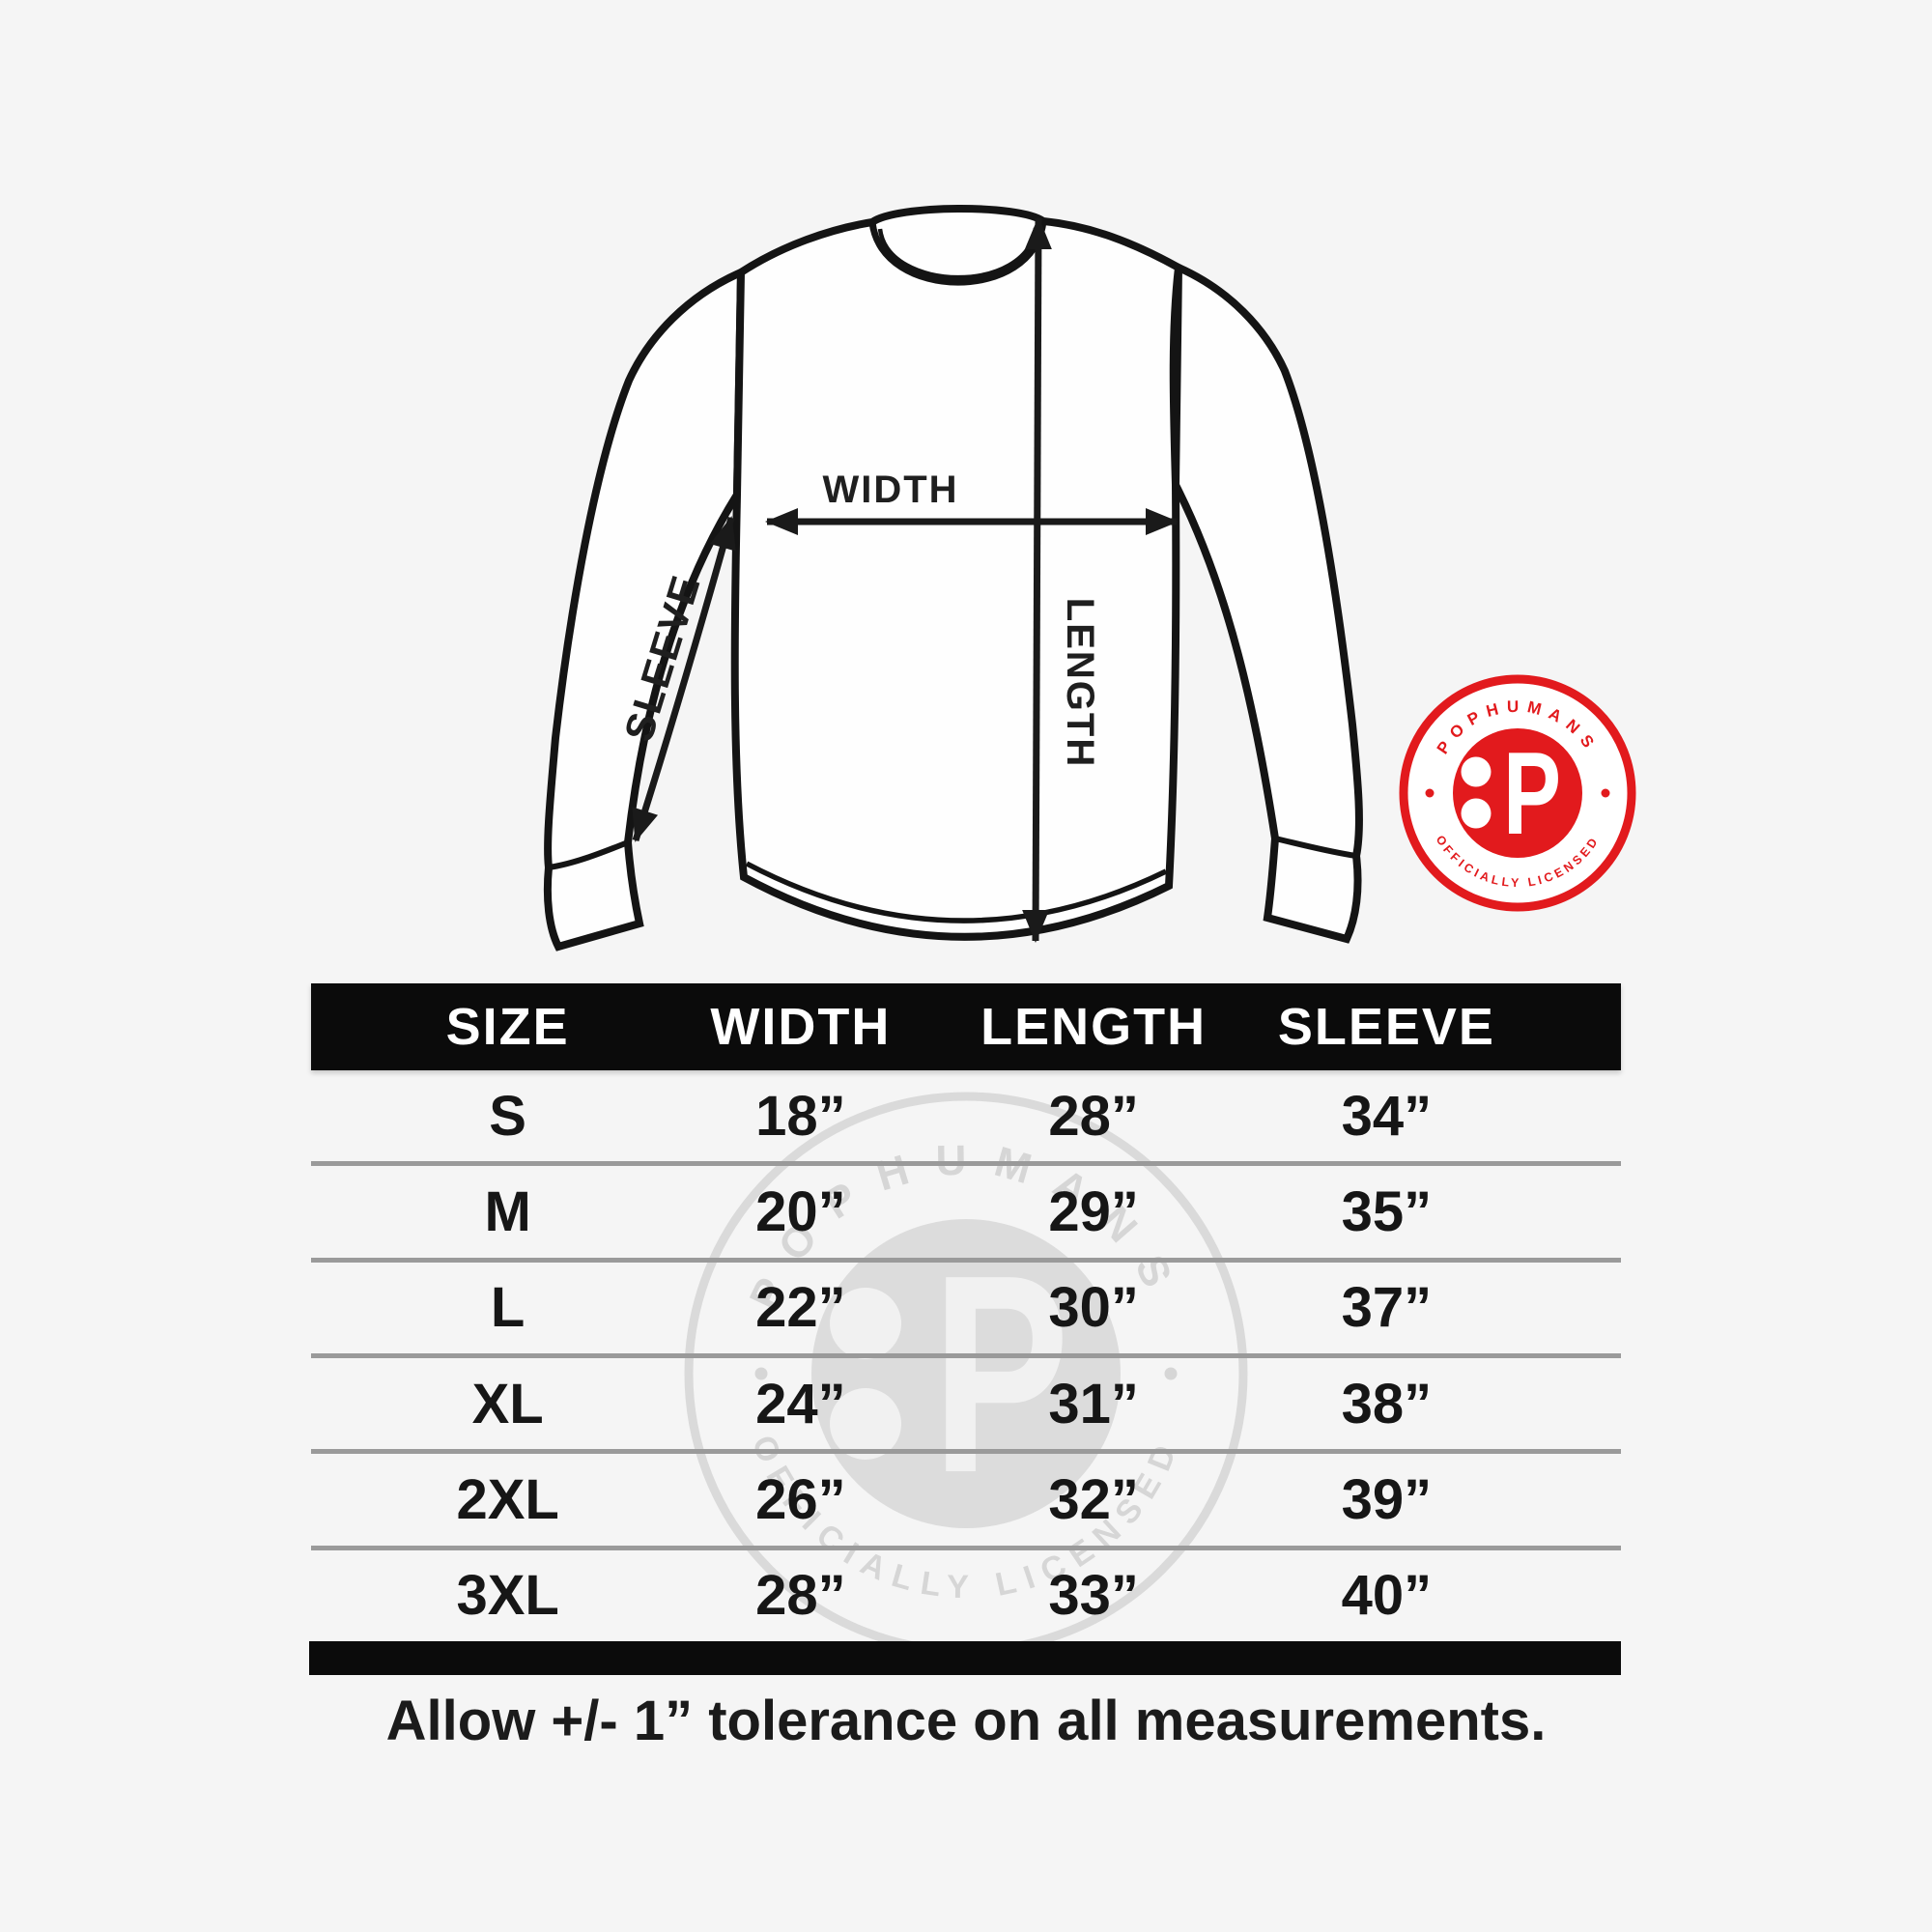 The width and height of the screenshot is (1932, 1932). What do you see at coordinates (508, 1308) in the screenshot?
I see `cell-size: L` at bounding box center [508, 1308].